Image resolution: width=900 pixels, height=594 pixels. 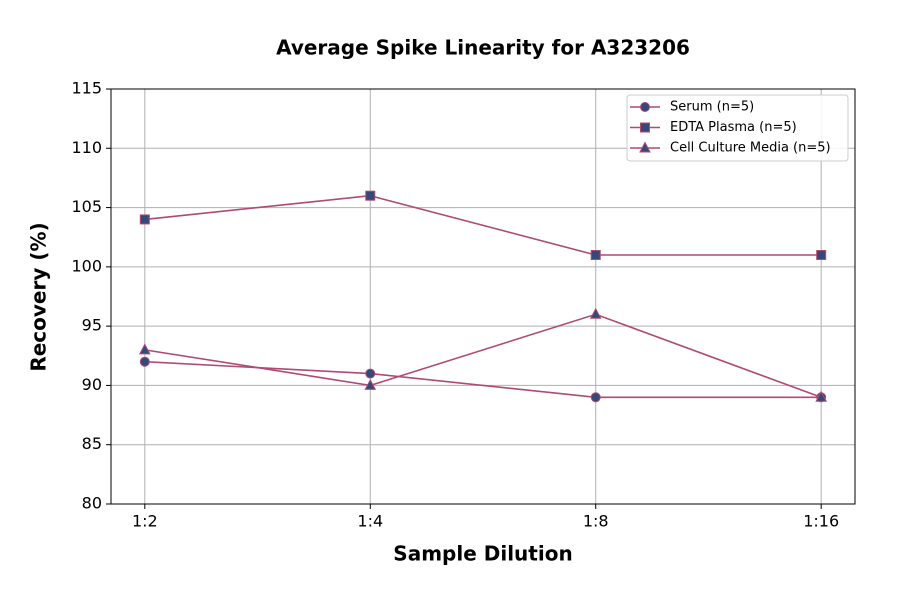 What do you see at coordinates (733, 127) in the screenshot?
I see `legend-label: EDTA Plasma (n=5)` at bounding box center [733, 127].